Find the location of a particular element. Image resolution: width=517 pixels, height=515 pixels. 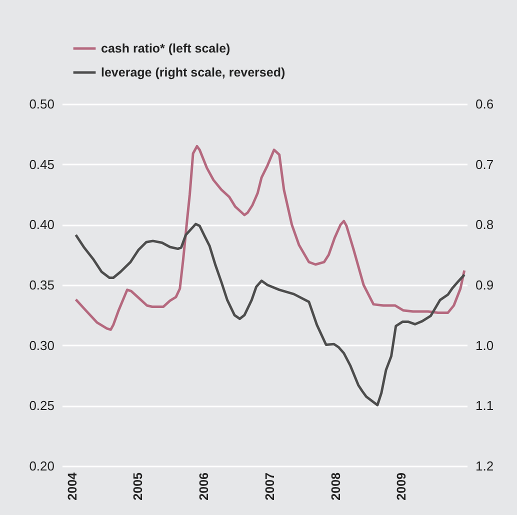

y2-tick-label: 1.1 is located at coordinates (485, 406).